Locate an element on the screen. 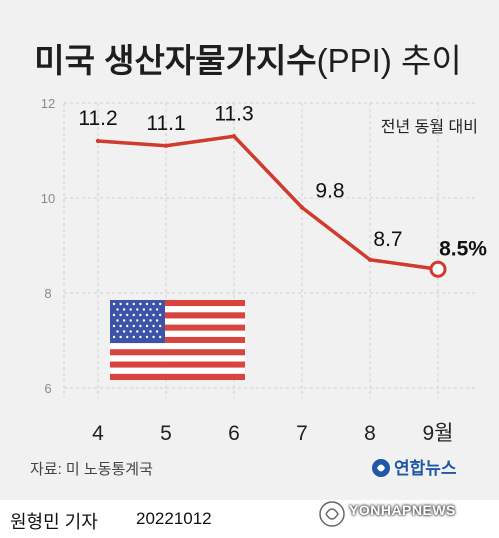 The height and width of the screenshot is (538, 499). source-note: 자료: 미 노동통계국 is located at coordinates (91, 469).